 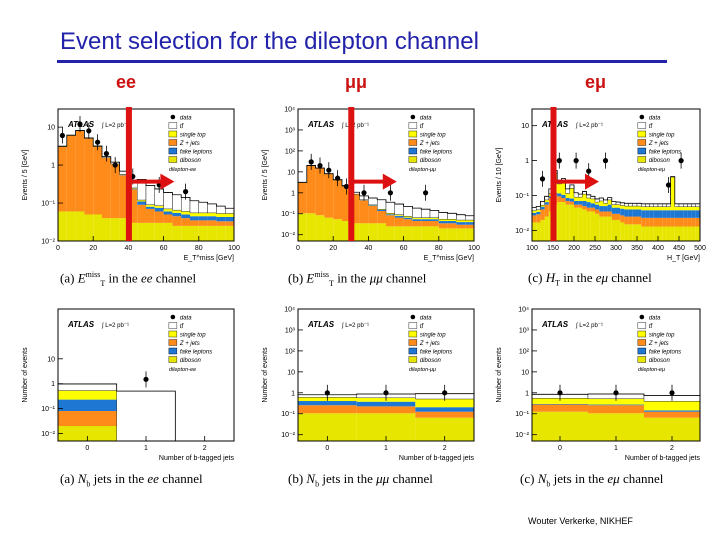 What do you see at coordinates (437, 458) in the screenshot?
I see `x-axis-label: Number of b-tagged jets` at bounding box center [437, 458].